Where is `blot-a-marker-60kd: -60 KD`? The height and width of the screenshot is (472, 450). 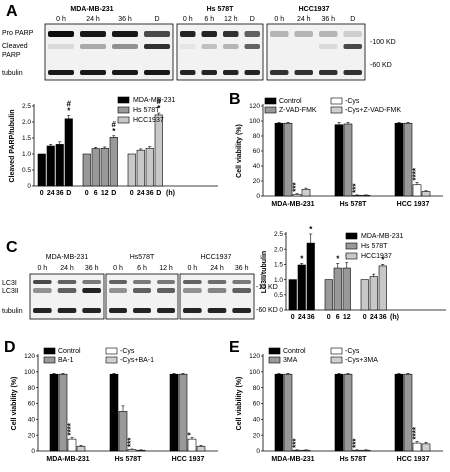 blot-a-marker-60kd: -60 KD is located at coordinates (381, 65).